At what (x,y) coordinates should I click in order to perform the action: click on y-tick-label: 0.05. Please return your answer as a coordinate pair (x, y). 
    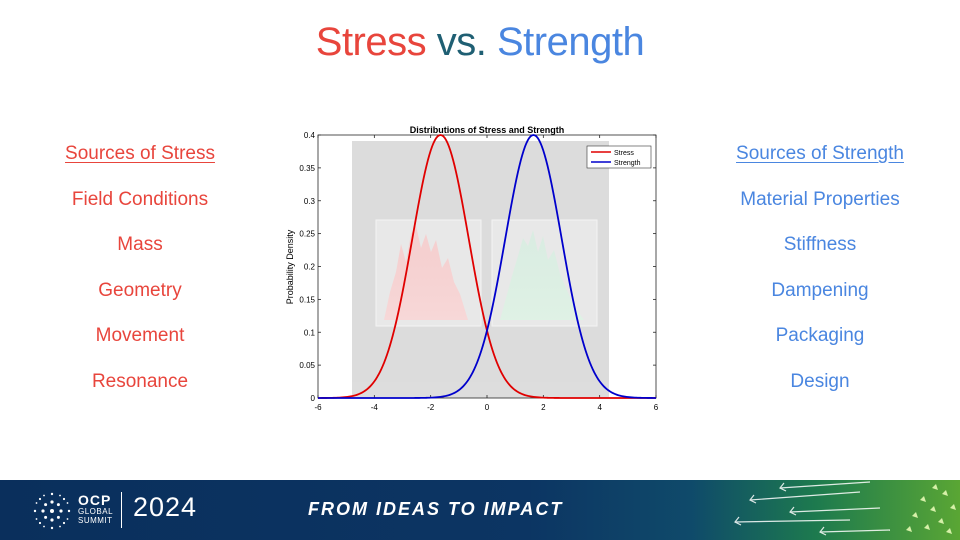
    Looking at the image, I should click on (307, 365).